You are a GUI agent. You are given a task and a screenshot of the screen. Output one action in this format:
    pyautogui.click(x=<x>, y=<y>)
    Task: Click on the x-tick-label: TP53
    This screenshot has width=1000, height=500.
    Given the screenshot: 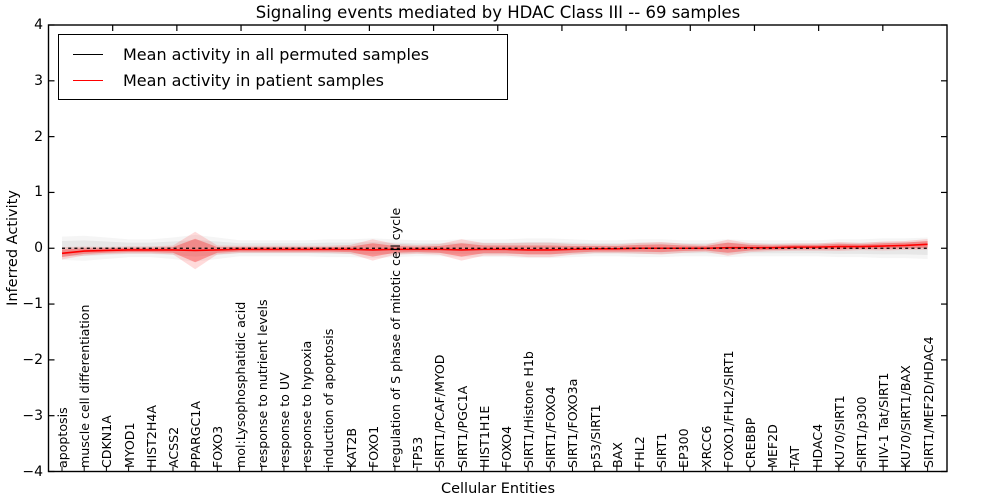 What is the action you would take?
    pyautogui.click(x=418, y=452)
    